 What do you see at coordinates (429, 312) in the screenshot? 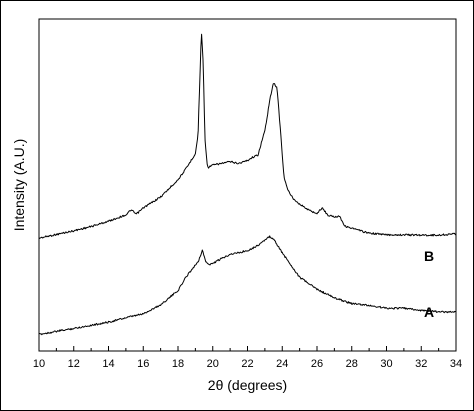
I see `series-label-a: A` at bounding box center [429, 312].